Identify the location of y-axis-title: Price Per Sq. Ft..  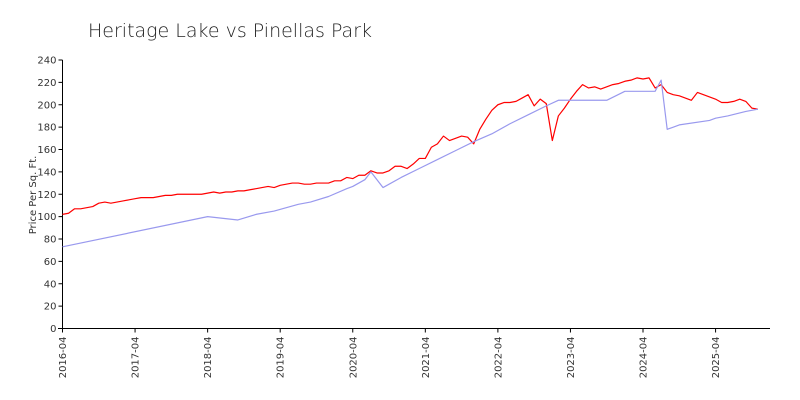
(33, 195).